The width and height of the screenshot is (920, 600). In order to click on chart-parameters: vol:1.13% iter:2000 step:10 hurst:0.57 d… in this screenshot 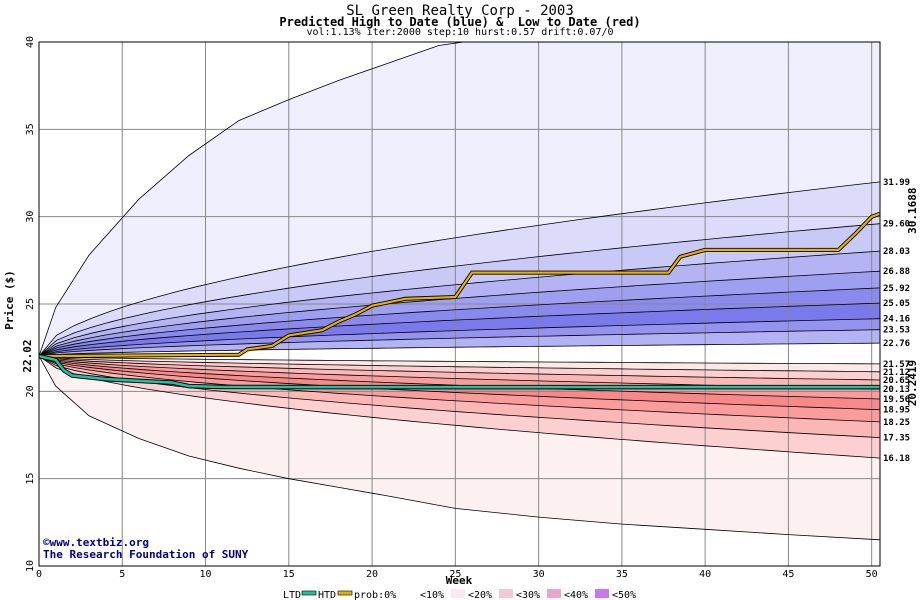, I will do `click(460, 32)`.